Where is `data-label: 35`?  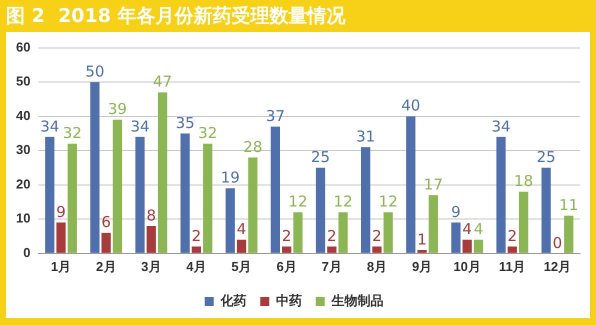 data-label: 35 is located at coordinates (185, 123).